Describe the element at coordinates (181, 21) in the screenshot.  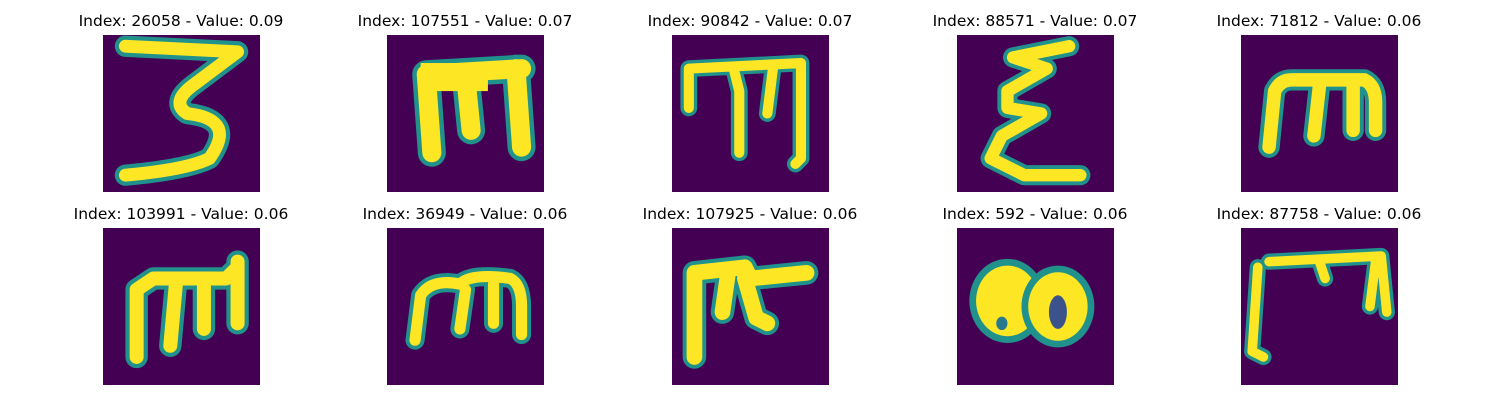
I see `panel-title: Index: 26058 - Value: 0.09` at that location.